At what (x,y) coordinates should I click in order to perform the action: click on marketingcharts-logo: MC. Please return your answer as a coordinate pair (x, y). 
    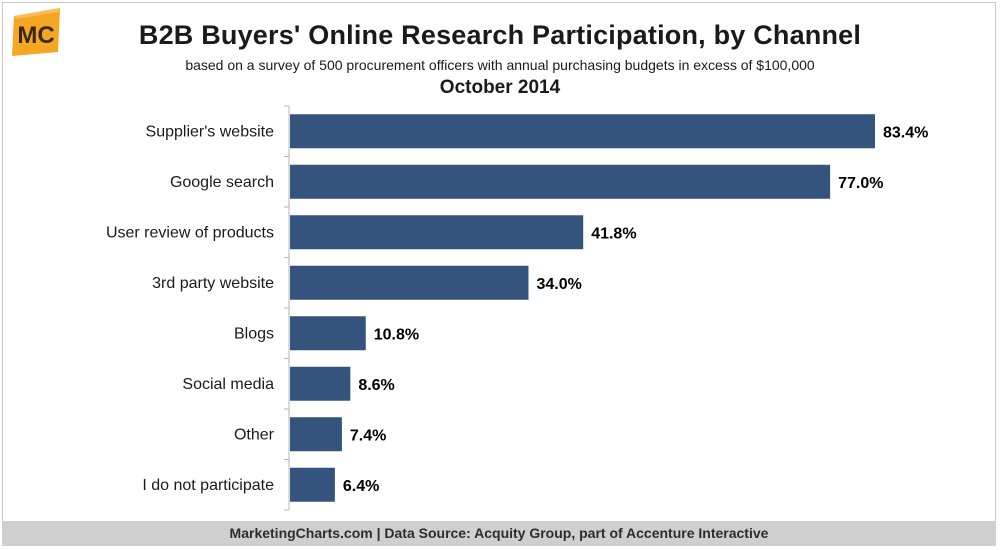
    Looking at the image, I should click on (36, 32).